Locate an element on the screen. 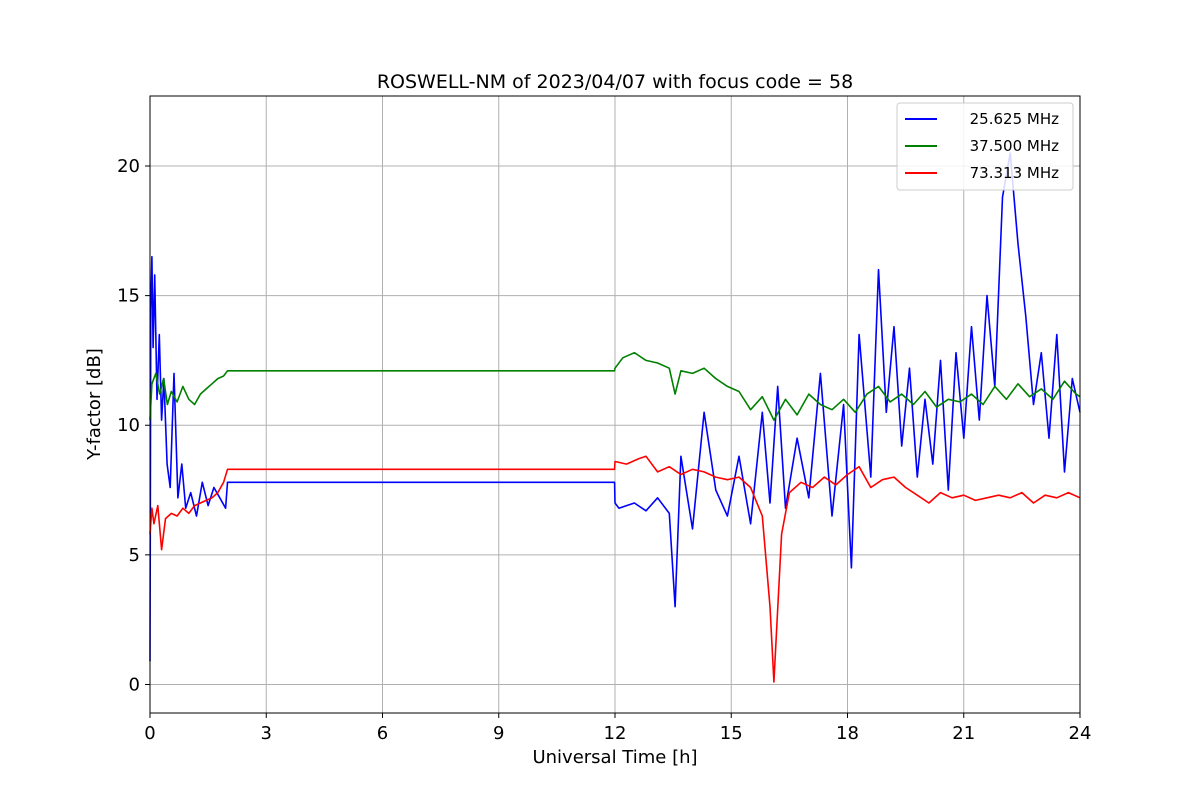 This screenshot has width=1200, height=800. y-axis-label: Y-factor [dB] is located at coordinates (94, 404).